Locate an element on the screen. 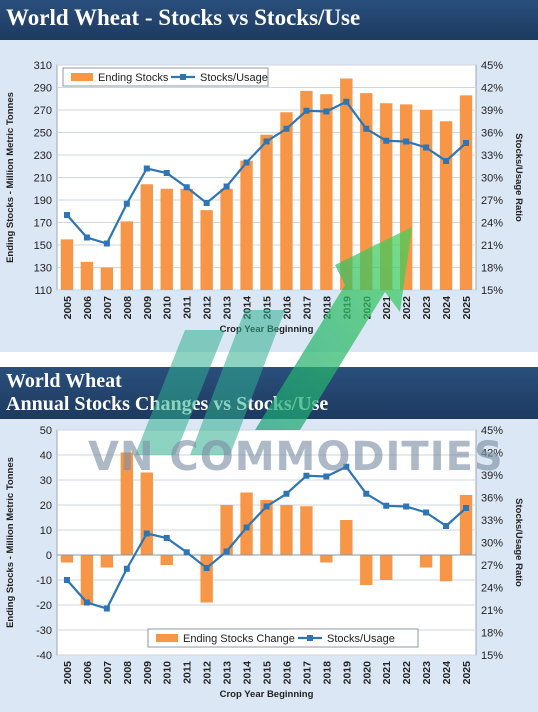 The width and height of the screenshot is (538, 712). y-tick-label: 270 is located at coordinates (43, 111).